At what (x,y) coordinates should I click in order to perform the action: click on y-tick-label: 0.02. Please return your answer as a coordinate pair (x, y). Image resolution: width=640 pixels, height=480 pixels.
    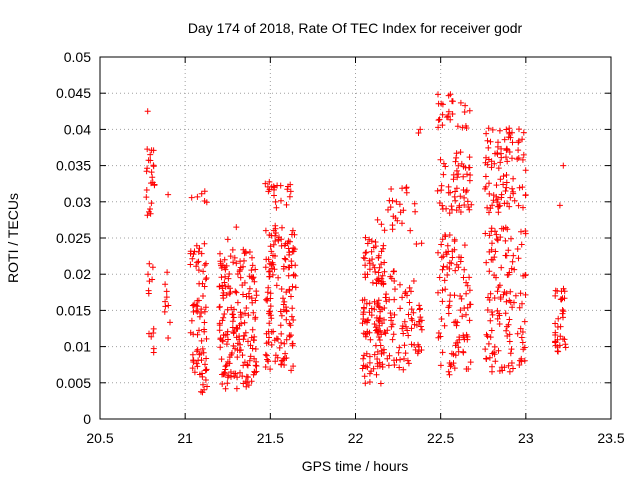
    Looking at the image, I should click on (77, 274).